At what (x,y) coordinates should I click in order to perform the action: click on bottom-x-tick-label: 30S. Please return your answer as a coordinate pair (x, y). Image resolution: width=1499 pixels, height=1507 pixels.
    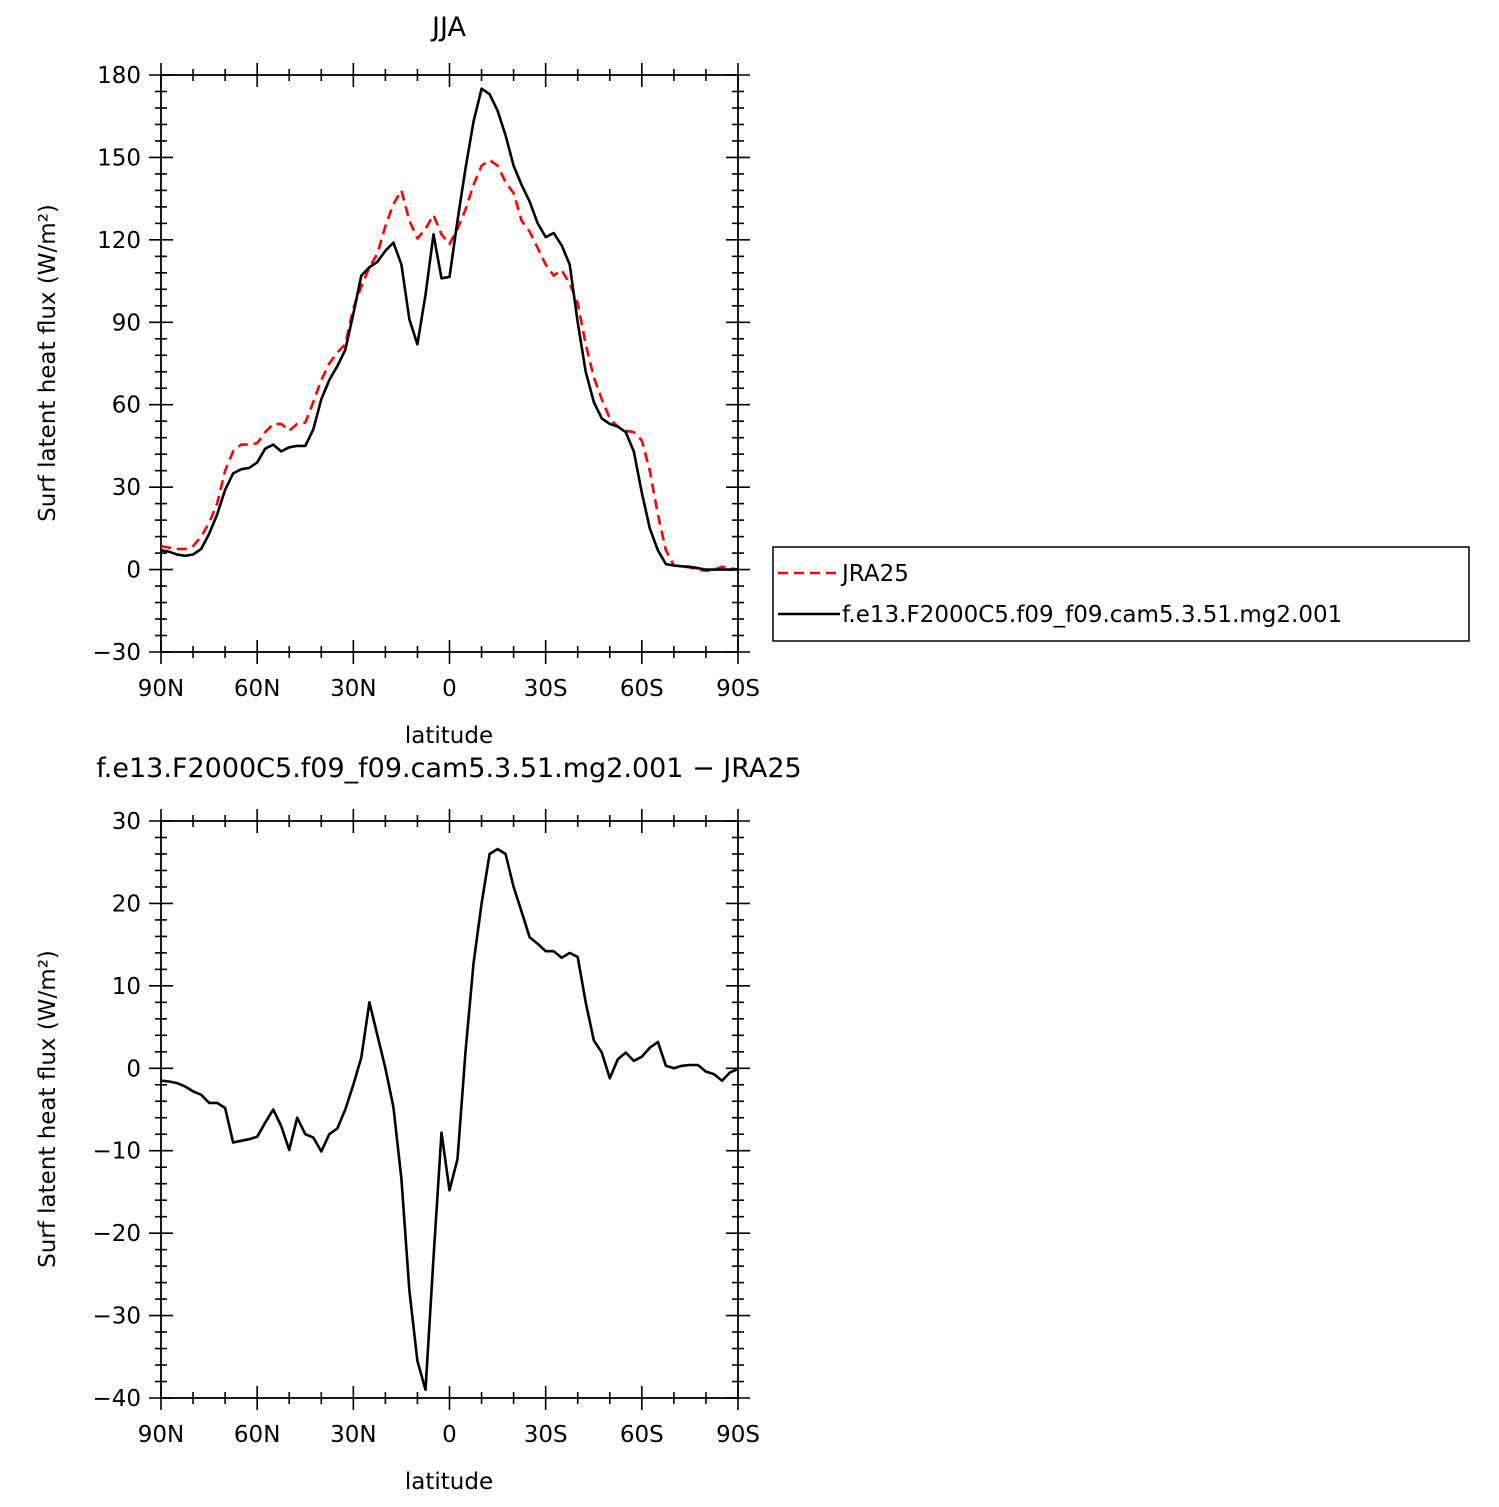
    Looking at the image, I should click on (546, 1435).